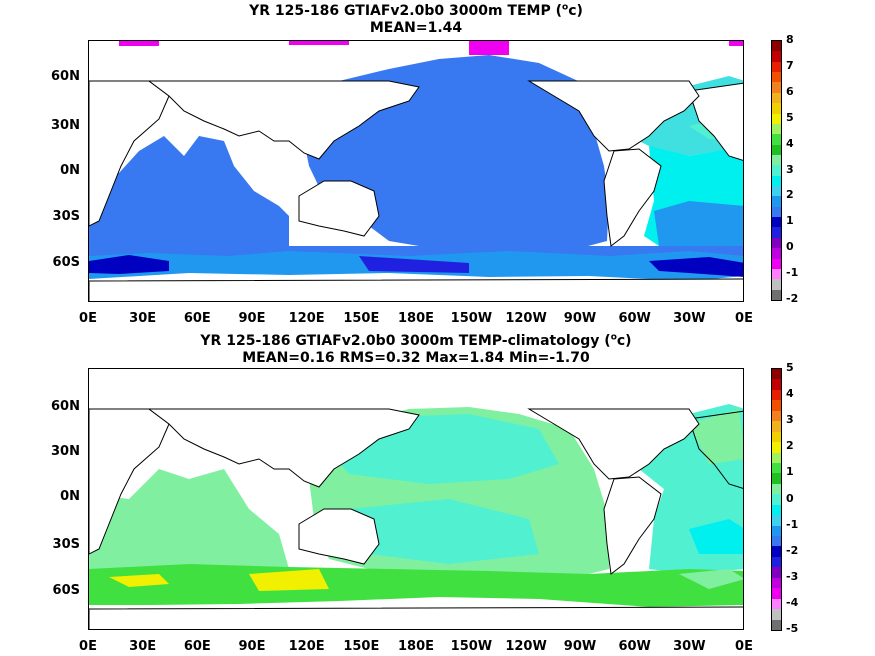 The height and width of the screenshot is (656, 875). I want to click on longitude-label: 120E, so click(306, 646).